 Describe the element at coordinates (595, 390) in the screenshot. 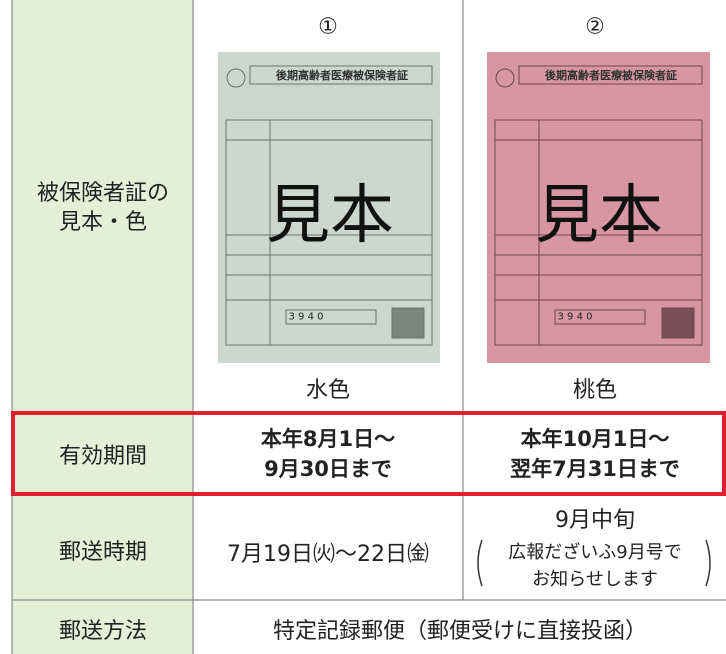

I see `color-label: 桃色` at that location.